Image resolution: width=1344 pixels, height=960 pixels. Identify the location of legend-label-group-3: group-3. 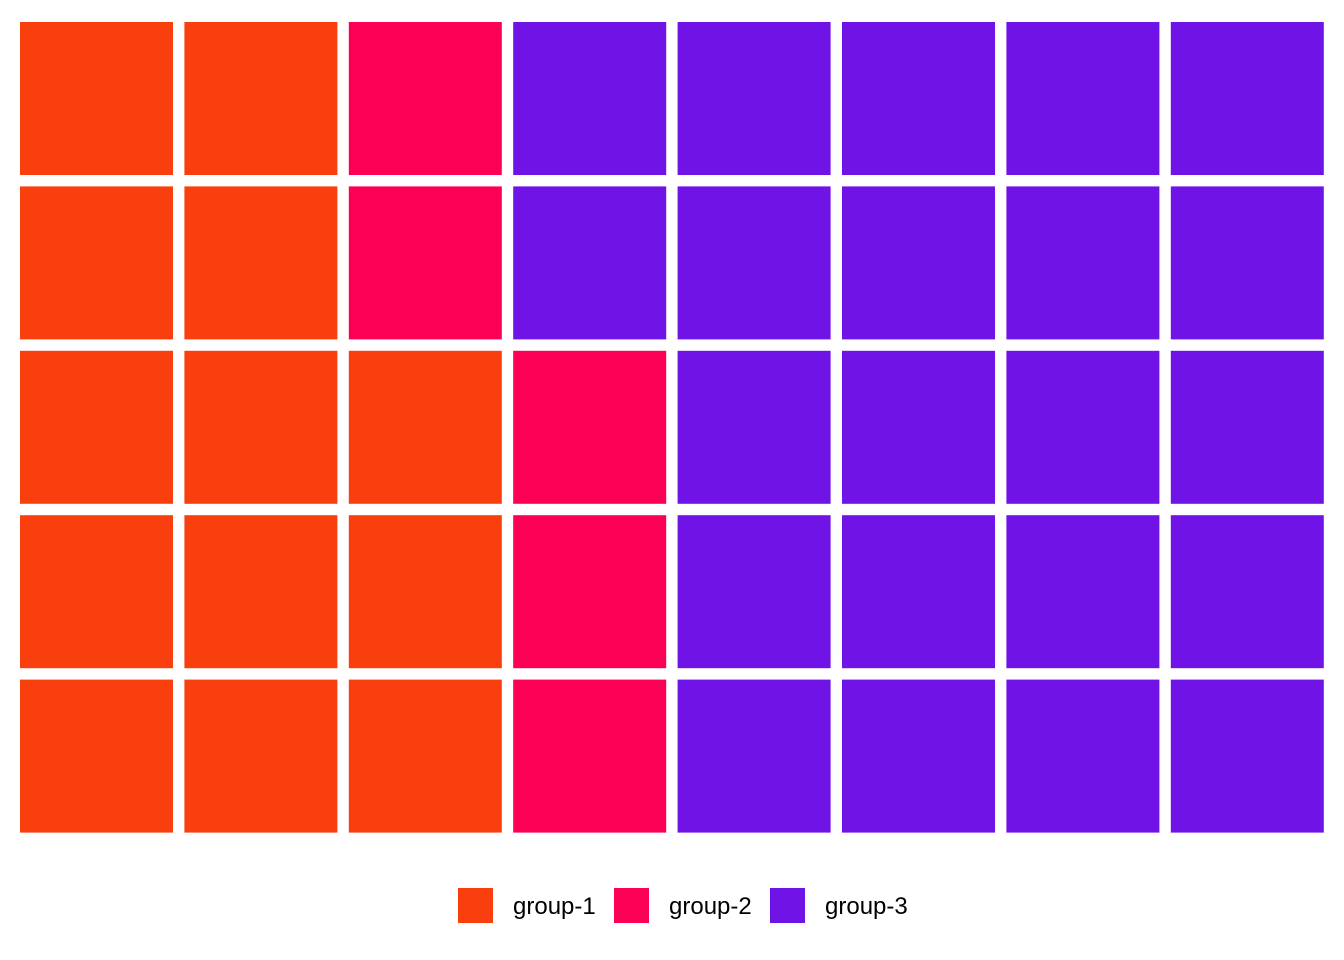
(866, 906).